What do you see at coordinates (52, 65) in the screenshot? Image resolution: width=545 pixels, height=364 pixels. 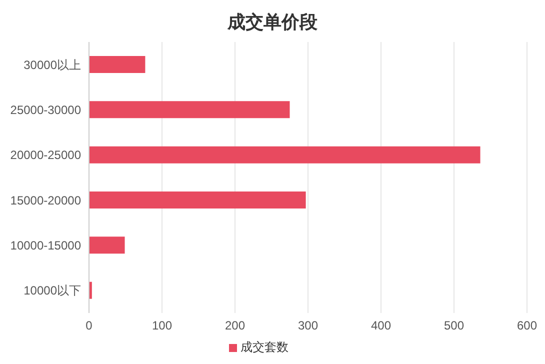 I see `y-tick-label: 30000以上` at bounding box center [52, 65].